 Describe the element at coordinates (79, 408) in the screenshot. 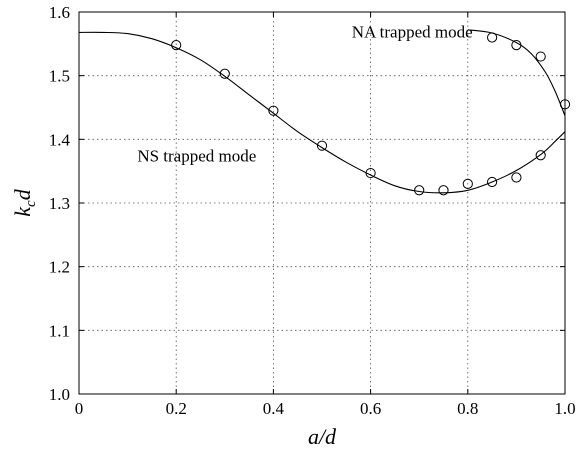

I see `x-tick-label: 0` at that location.